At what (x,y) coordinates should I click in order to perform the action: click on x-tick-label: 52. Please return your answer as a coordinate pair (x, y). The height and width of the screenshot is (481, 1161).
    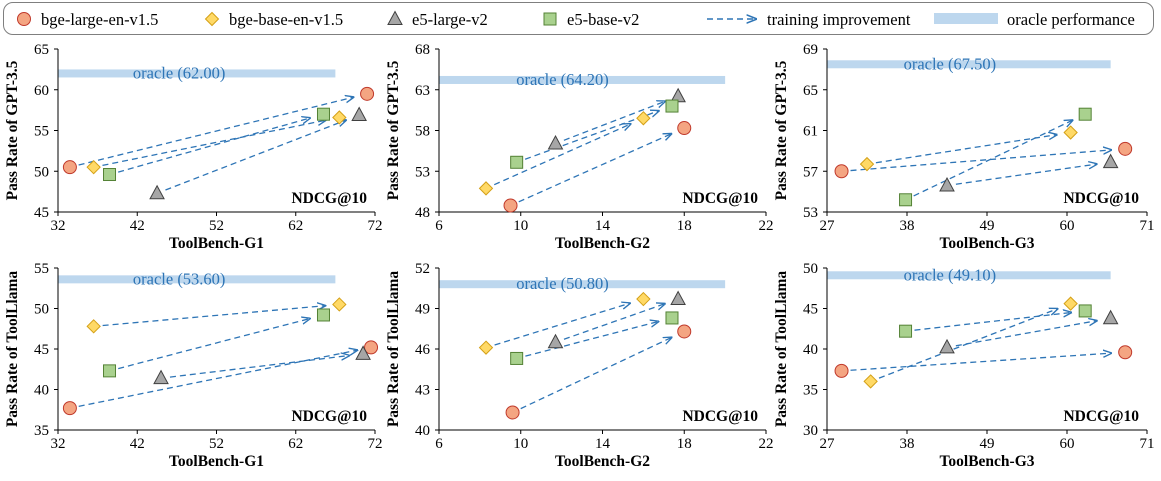
    Looking at the image, I should click on (216, 444).